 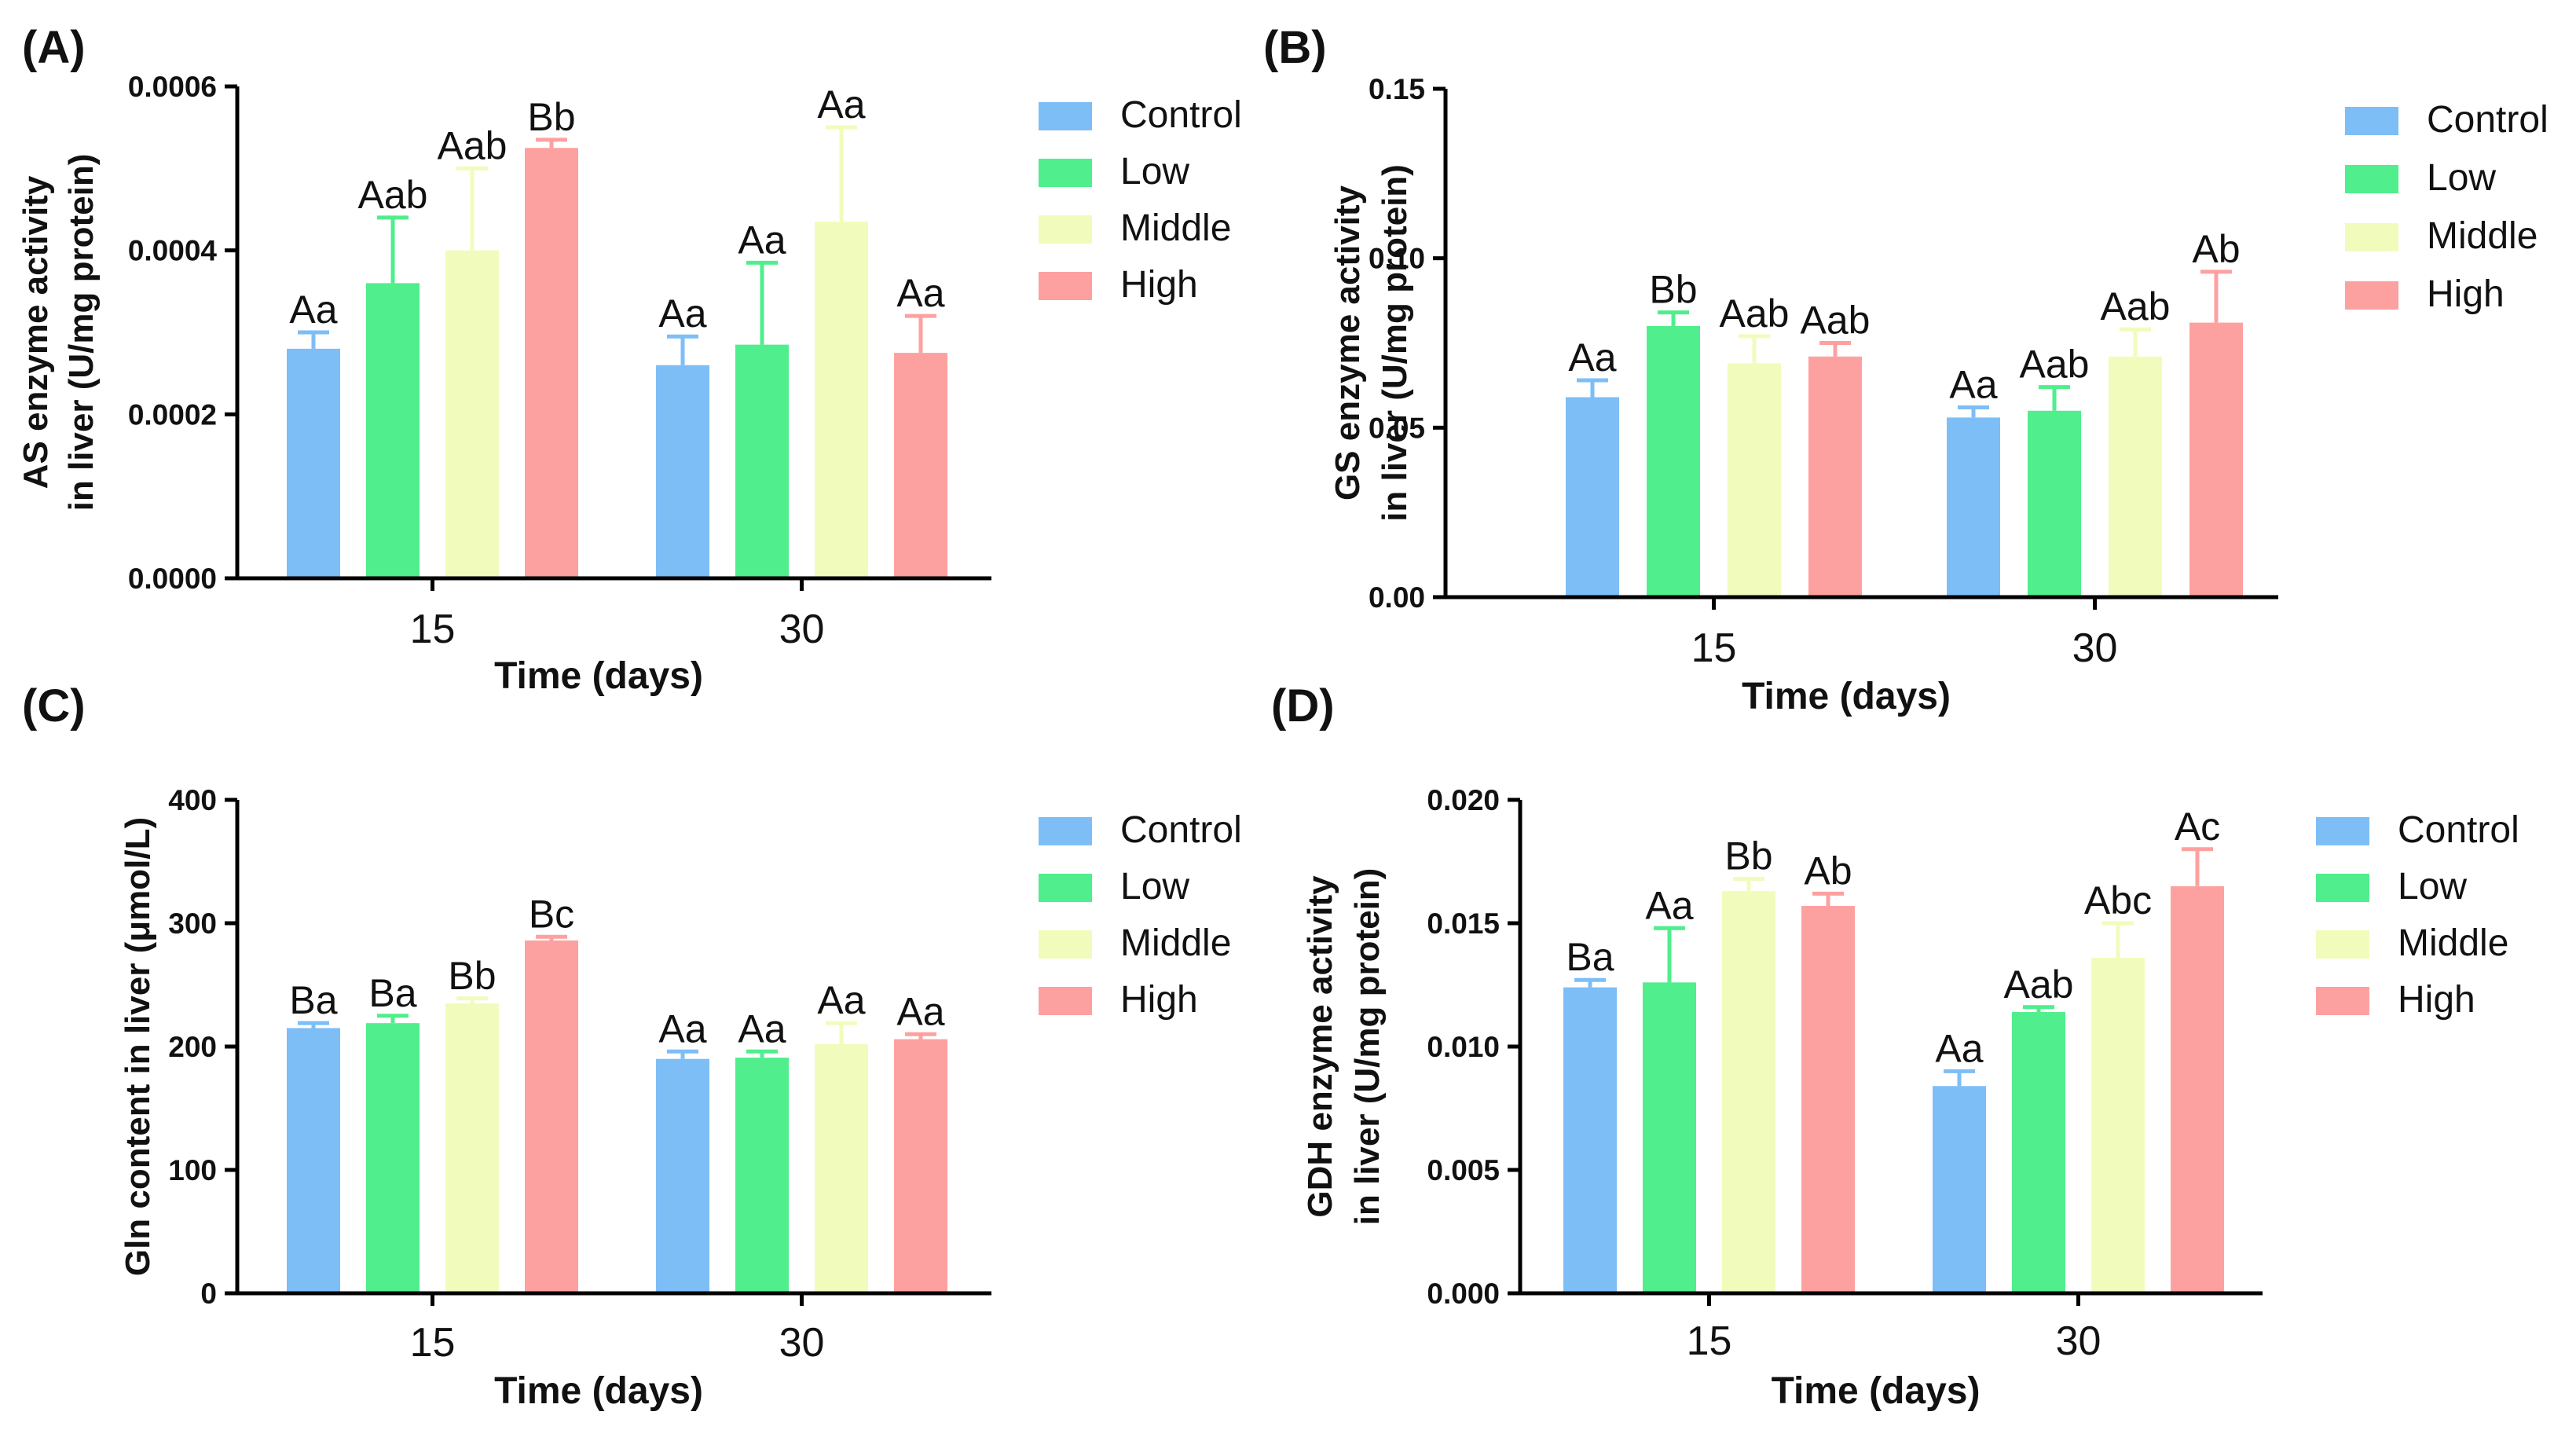 What do you see at coordinates (1303, 706) in the screenshot?
I see `panel-label: (D)` at bounding box center [1303, 706].